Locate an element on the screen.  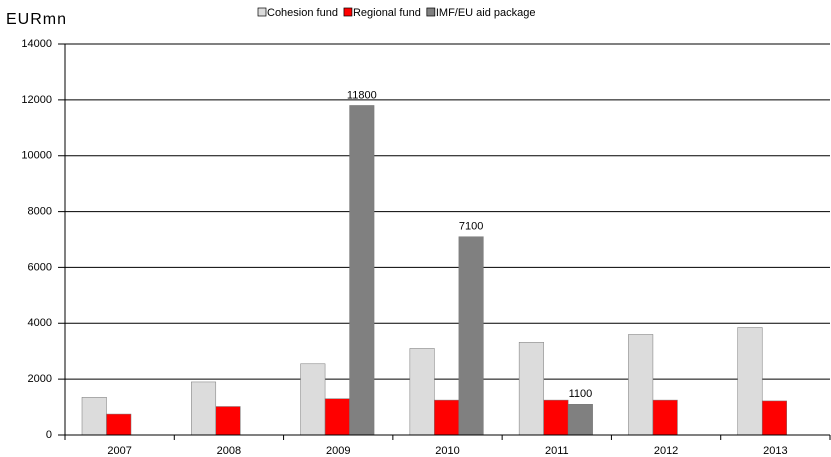
legend-label: IMF/EU aid package is located at coordinates (486, 13).